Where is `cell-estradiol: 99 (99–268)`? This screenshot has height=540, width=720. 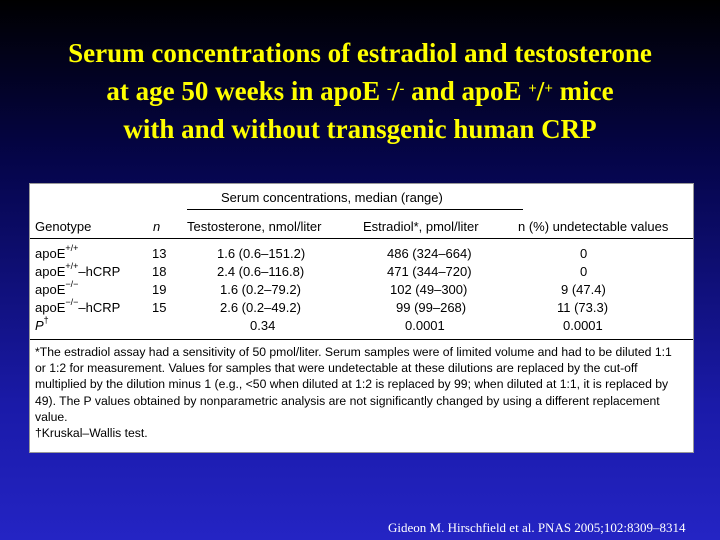 cell-estradiol: 99 (99–268) is located at coordinates (431, 307).